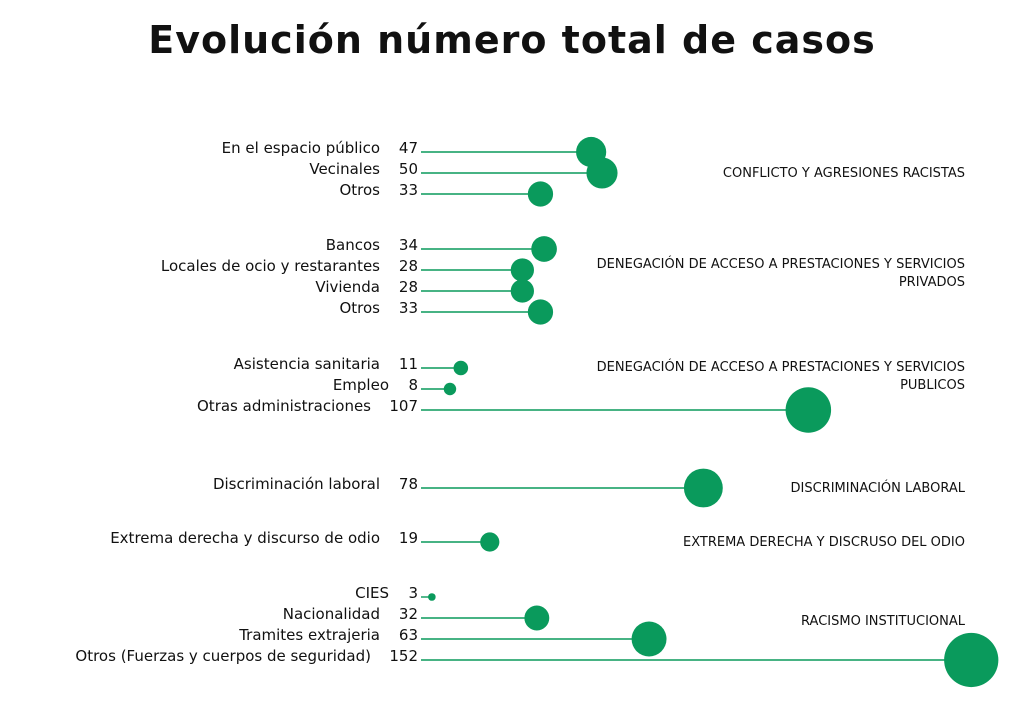 The width and height of the screenshot is (1024, 724). What do you see at coordinates (408, 169) in the screenshot?
I see `value-label: 50` at bounding box center [408, 169].